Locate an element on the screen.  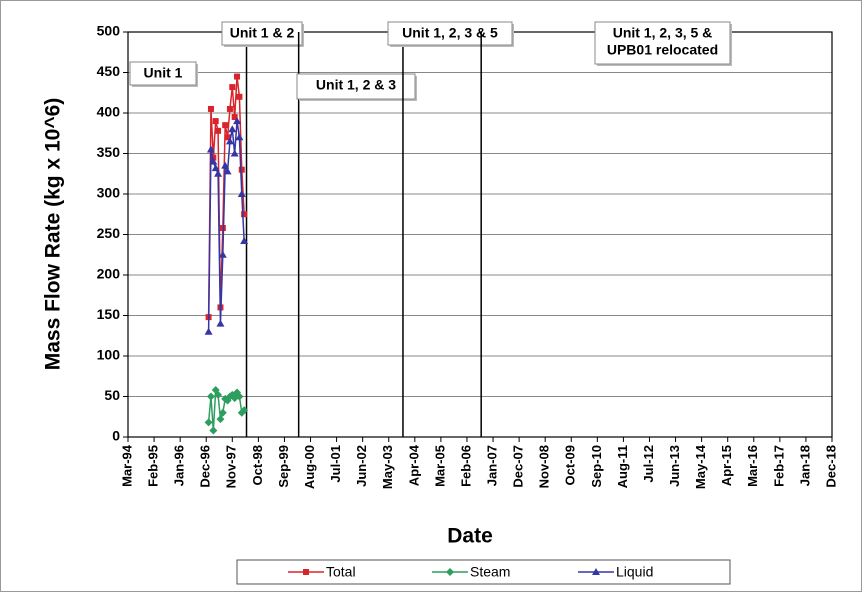
x-tick-label: Mar-05 is located at coordinates (439, 466).